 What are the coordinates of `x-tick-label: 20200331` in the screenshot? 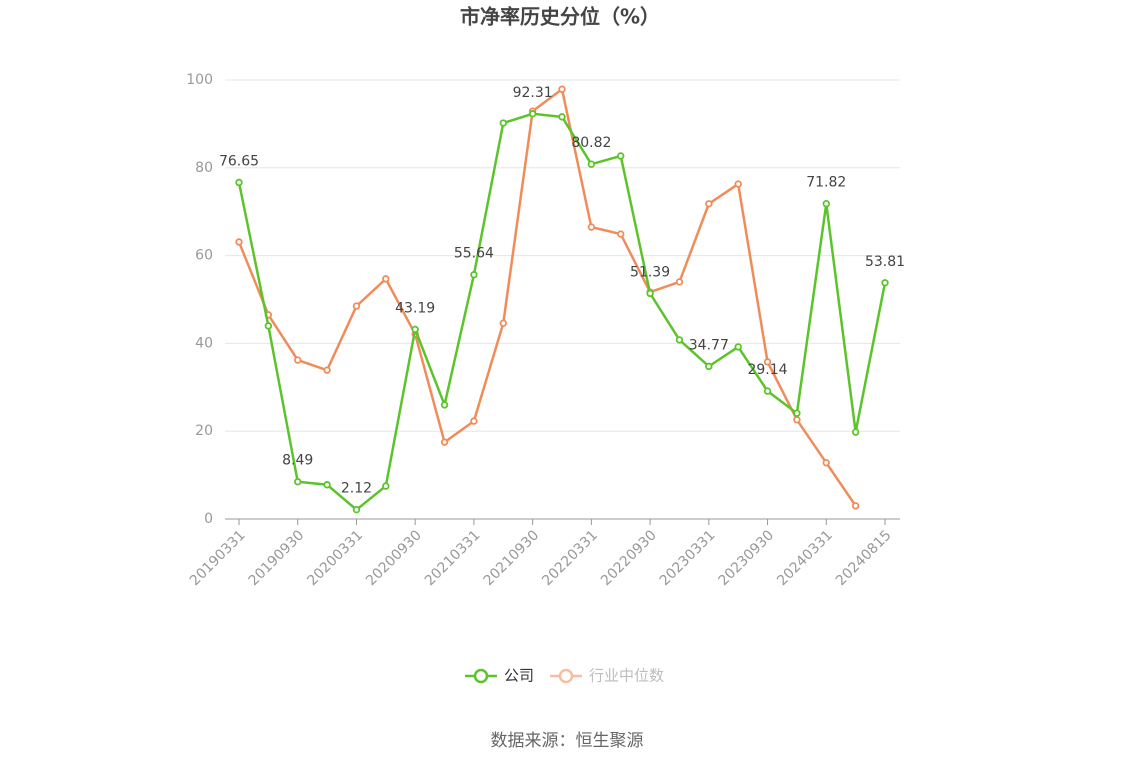 It's located at (335, 558).